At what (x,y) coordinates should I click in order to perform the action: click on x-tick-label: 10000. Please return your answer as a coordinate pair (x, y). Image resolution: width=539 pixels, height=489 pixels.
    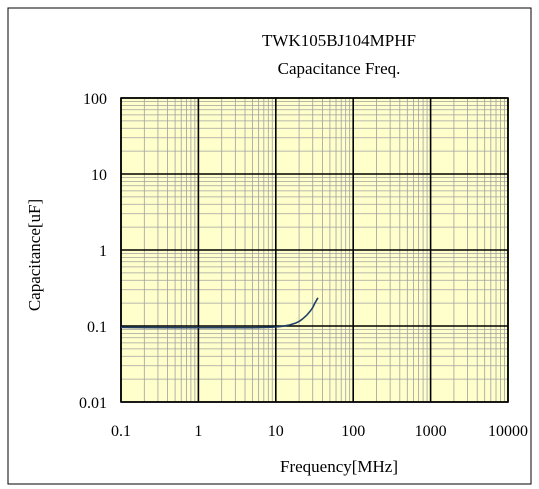
    Looking at the image, I should click on (508, 431).